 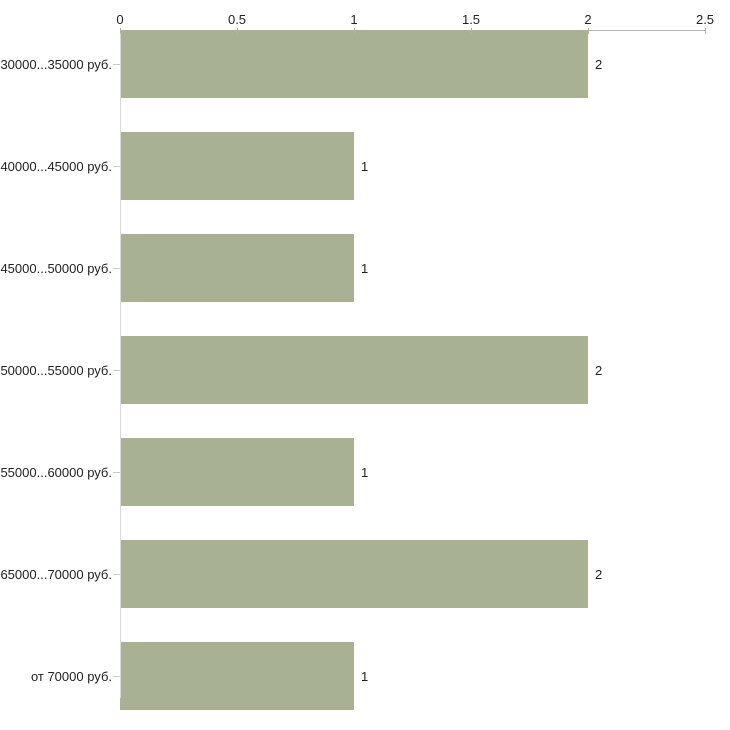 What do you see at coordinates (705, 19) in the screenshot?
I see `x-tick-label: 2.5` at bounding box center [705, 19].